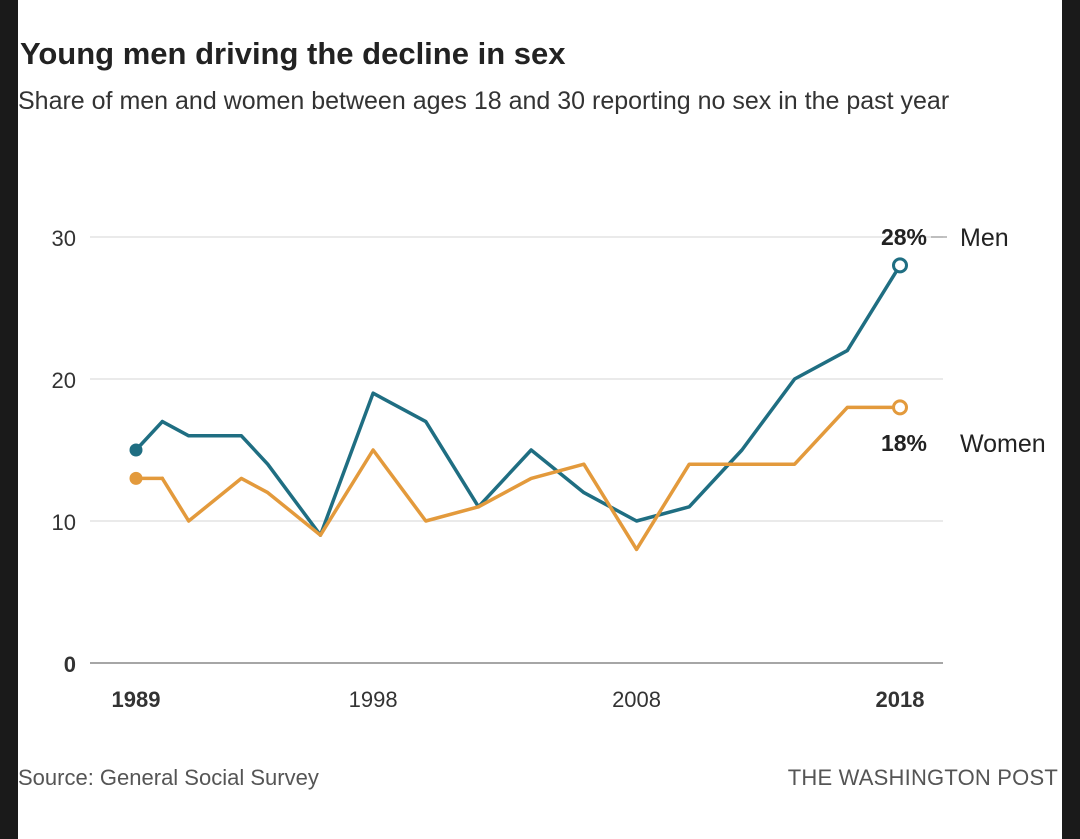  Describe the element at coordinates (136, 450) in the screenshot. I see `series-start-point-men` at that location.